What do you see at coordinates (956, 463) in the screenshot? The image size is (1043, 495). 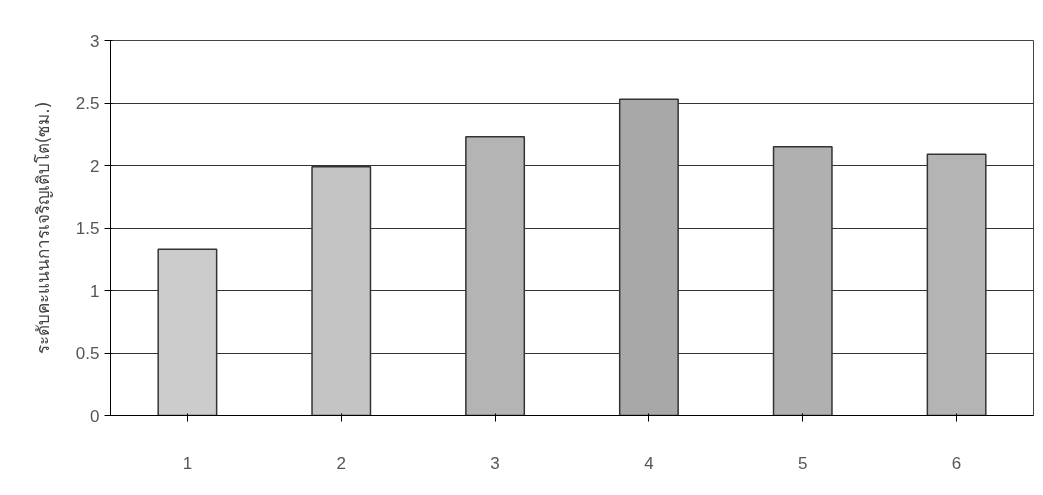 I see `x-tick-label: 6` at bounding box center [956, 463].